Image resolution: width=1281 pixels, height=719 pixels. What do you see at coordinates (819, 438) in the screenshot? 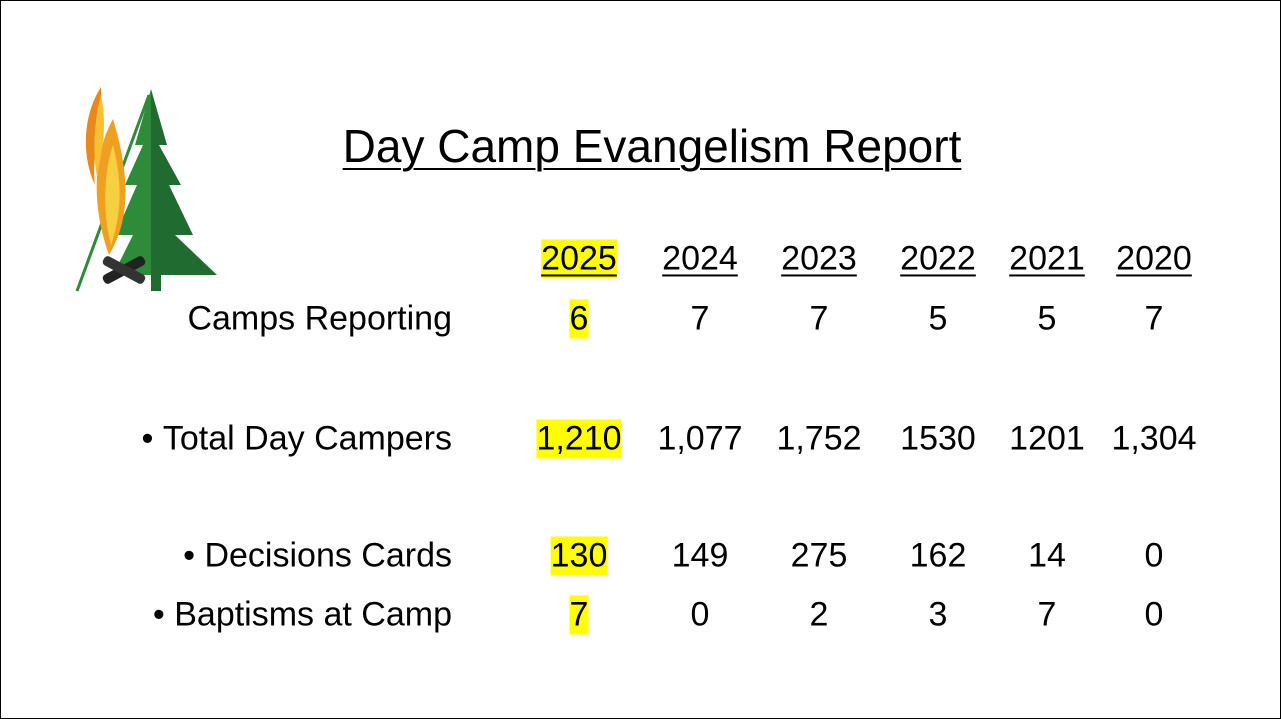
I see `table-cell: 1,752` at bounding box center [819, 438].